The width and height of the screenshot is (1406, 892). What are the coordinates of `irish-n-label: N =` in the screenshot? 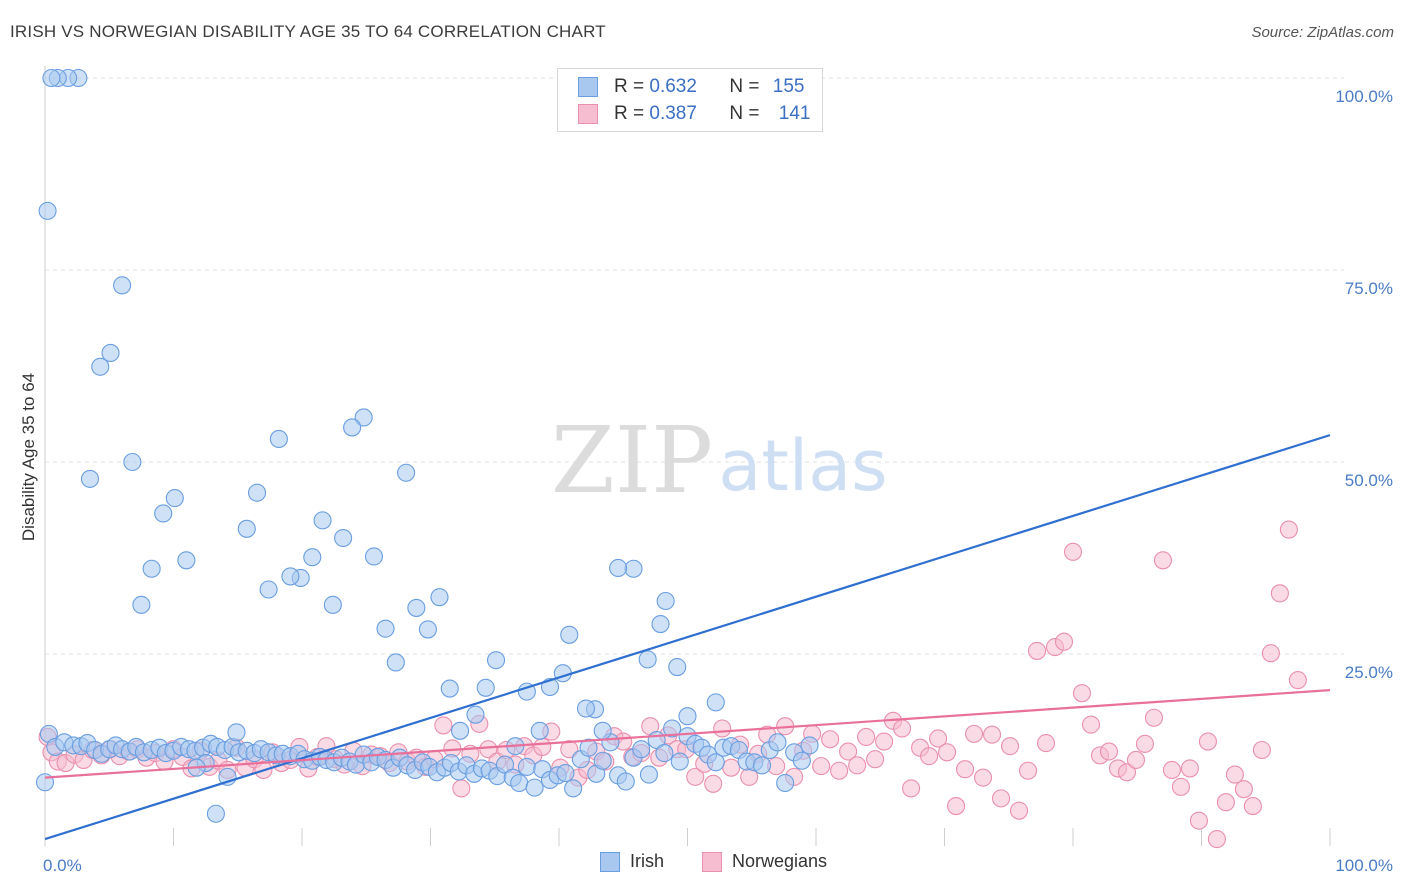 It's located at (747, 86).